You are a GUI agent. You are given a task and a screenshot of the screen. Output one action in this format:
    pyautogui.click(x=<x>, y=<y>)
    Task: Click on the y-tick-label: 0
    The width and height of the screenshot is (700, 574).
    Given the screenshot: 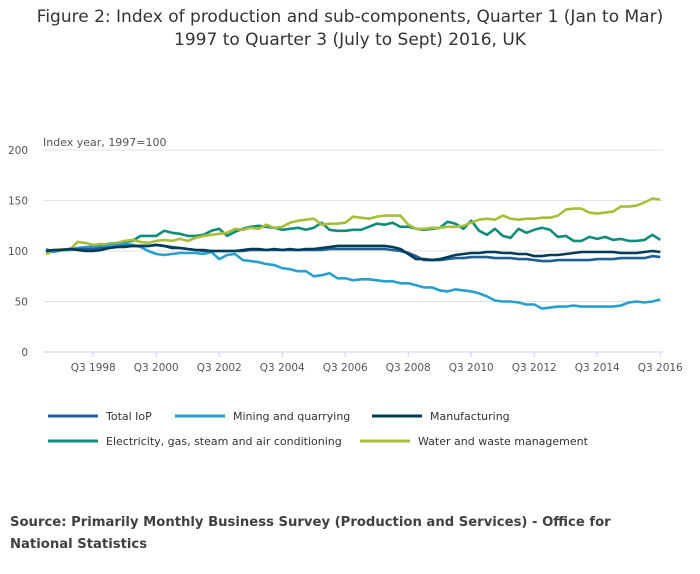 What is the action you would take?
    pyautogui.click(x=24, y=353)
    